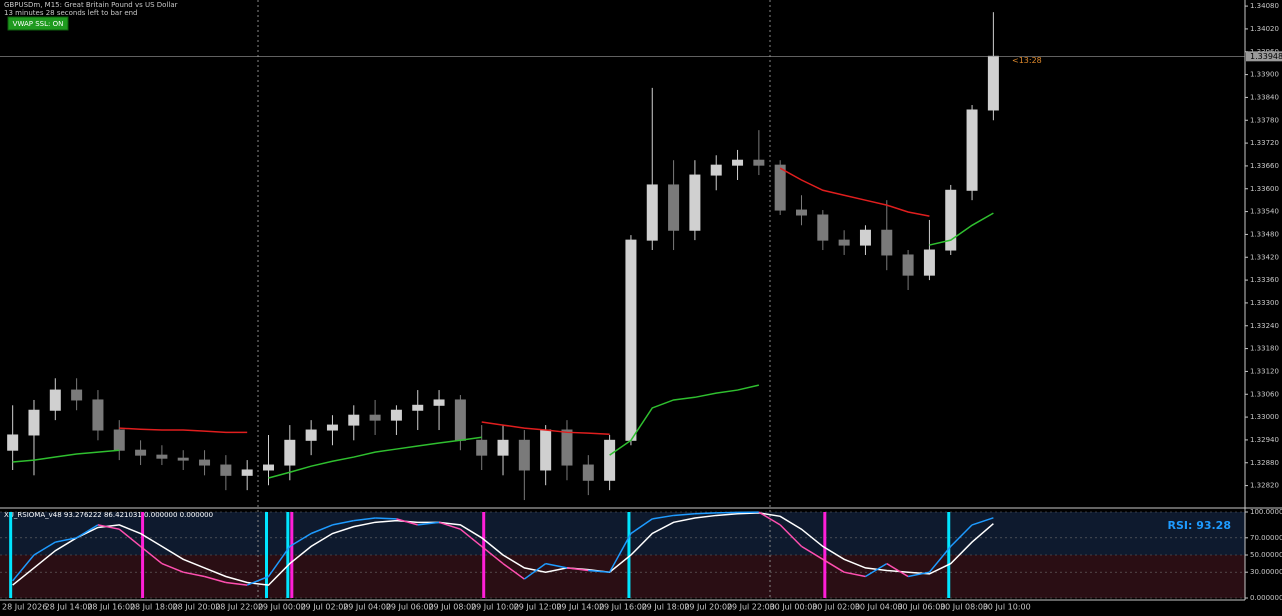 The image size is (1282, 616). I want to click on x-tick-label: 29 Jul 12:00, so click(538, 607).